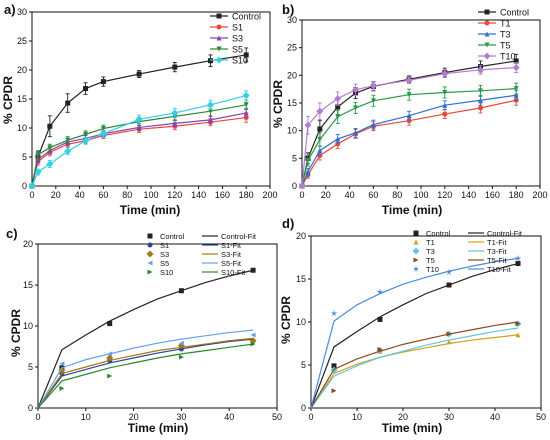 This screenshot has width=550, height=440. I want to click on series-s5, so click(146, 369).